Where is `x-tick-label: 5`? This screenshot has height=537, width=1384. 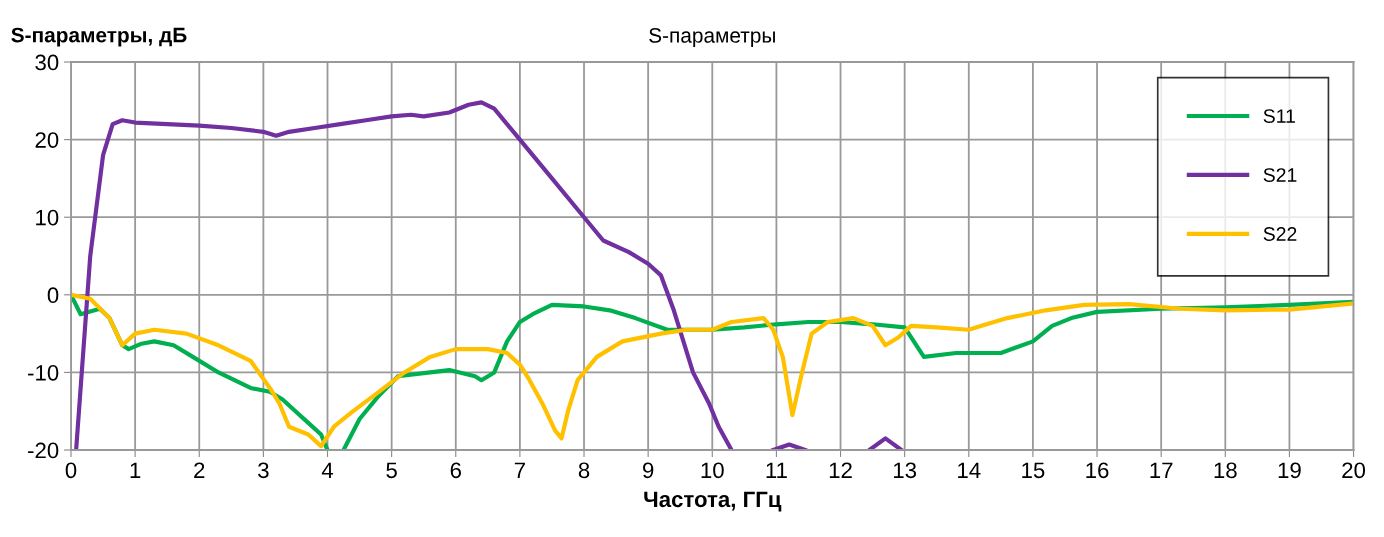
x-tick-label: 5 is located at coordinates (391, 470).